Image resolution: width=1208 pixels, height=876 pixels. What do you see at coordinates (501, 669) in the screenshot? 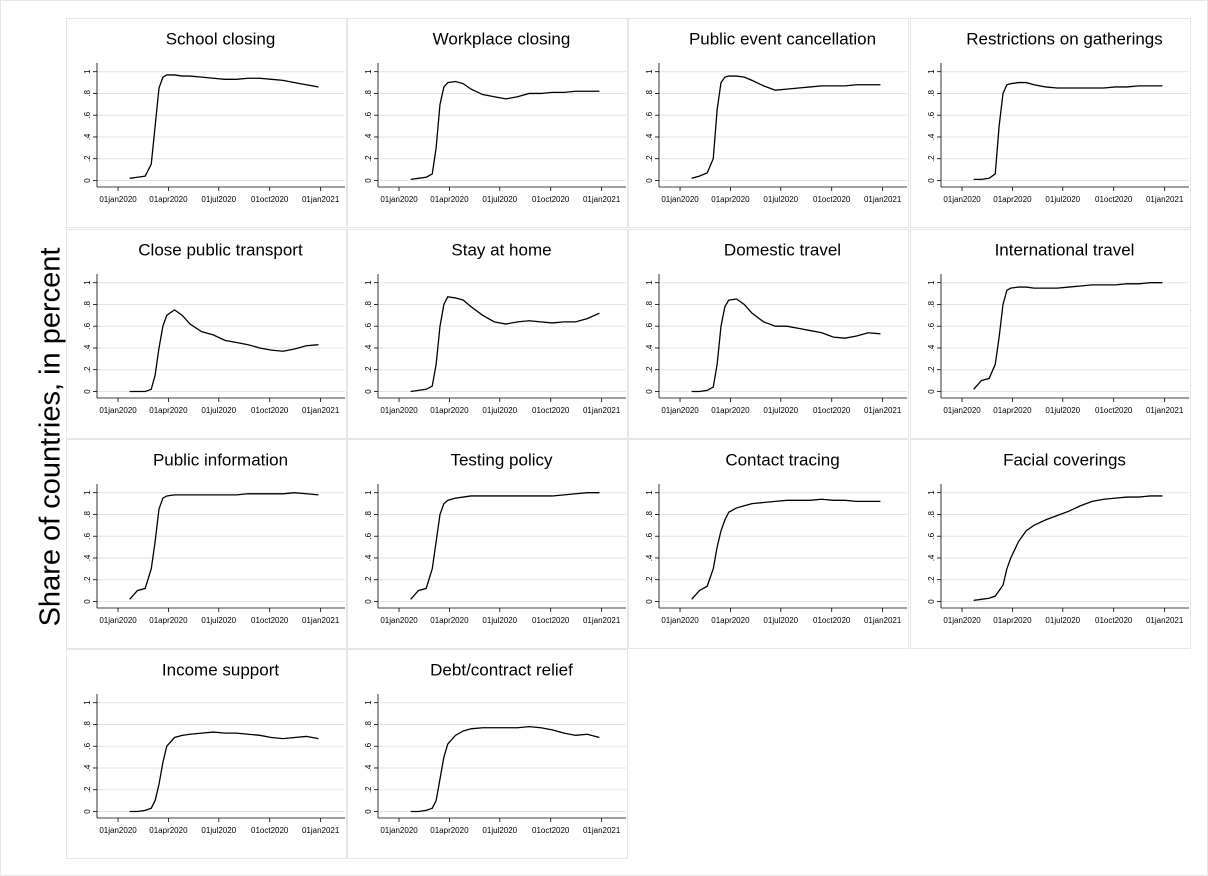
I see `panel-title: Debt/contract relief` at bounding box center [501, 669].